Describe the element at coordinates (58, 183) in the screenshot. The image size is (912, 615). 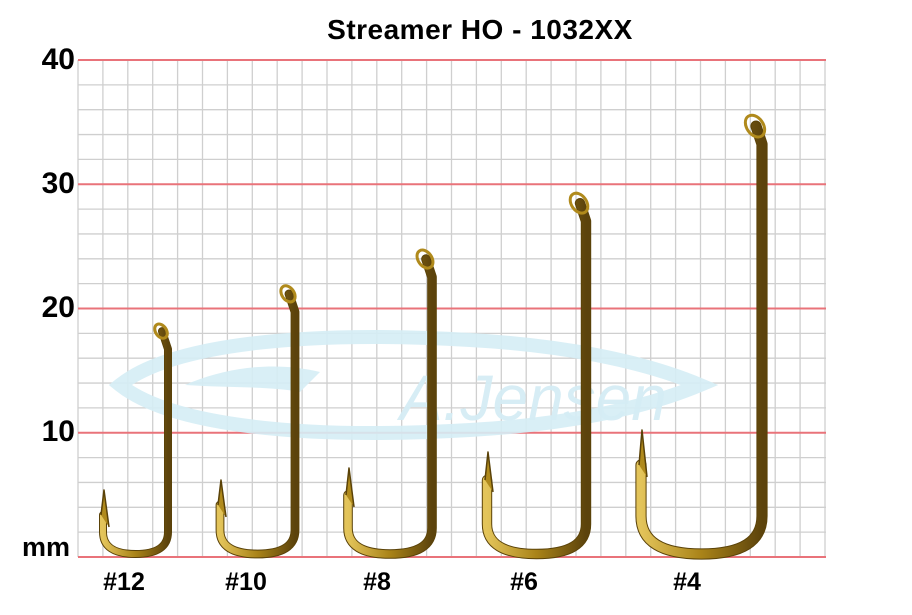
I see `y-tick-30: 30` at that location.